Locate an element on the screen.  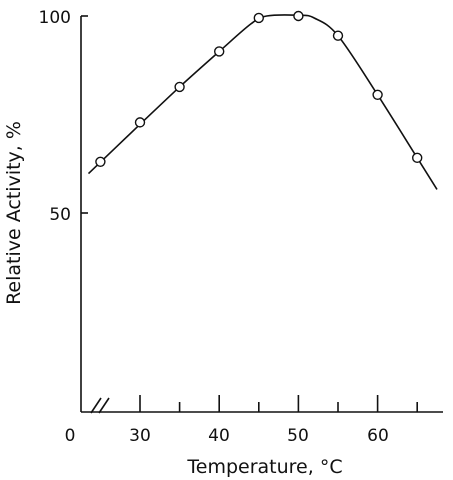
x-tick-label-60: 60 is located at coordinates (378, 436).